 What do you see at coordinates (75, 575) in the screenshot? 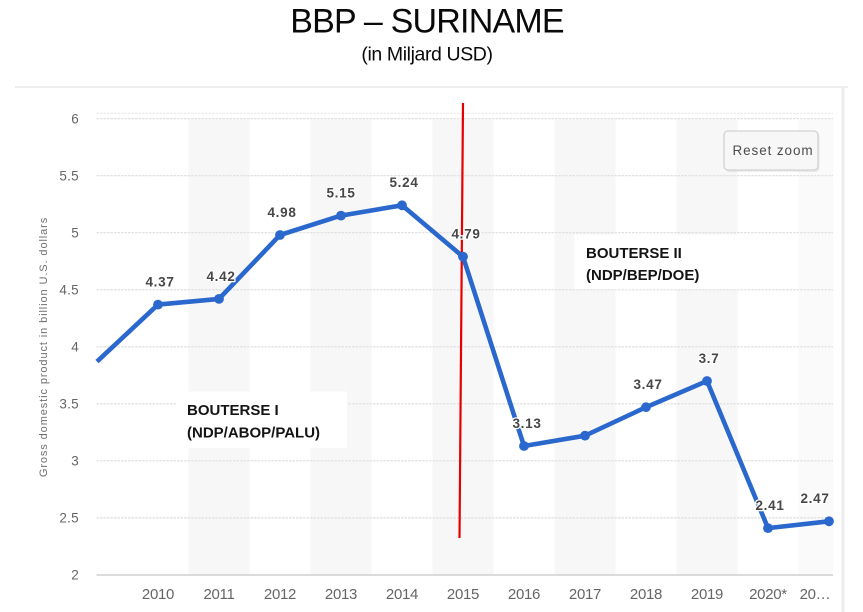
I see `svg-text: 2` at bounding box center [75, 575].